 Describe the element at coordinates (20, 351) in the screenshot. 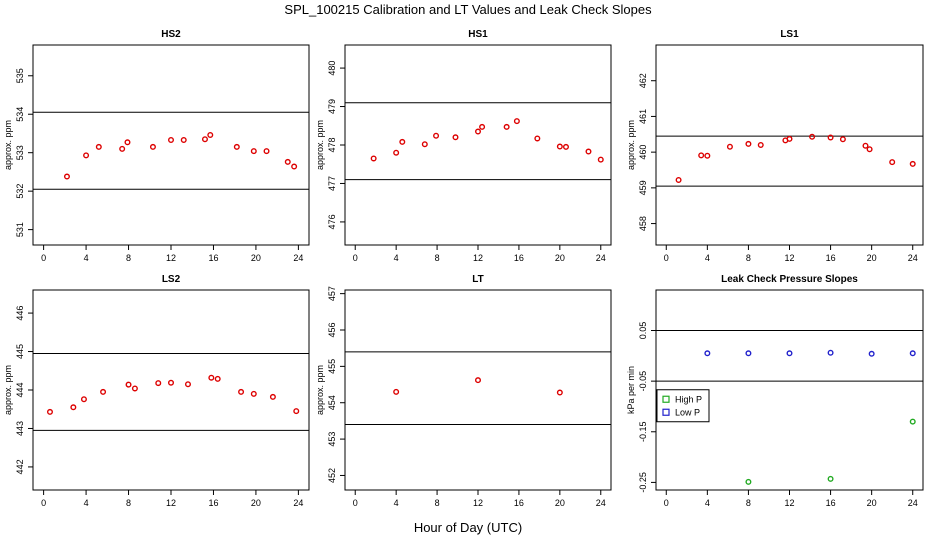

I see `y-tick-label: 445` at that location.